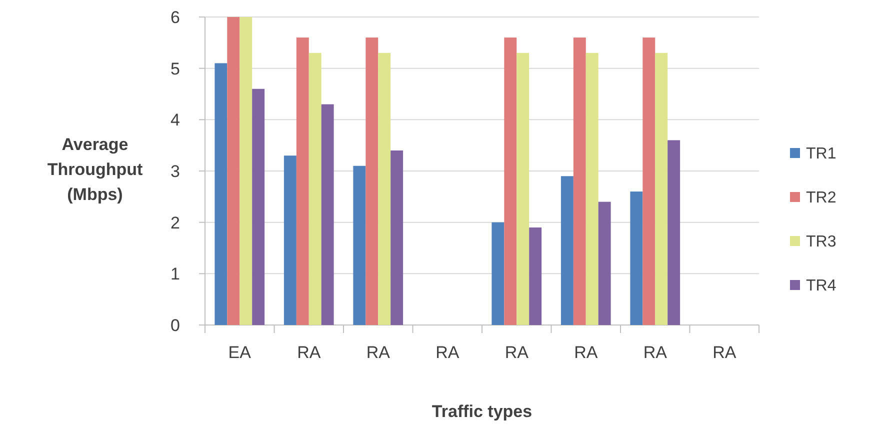  I want to click on legend-label: TR3, so click(821, 242).